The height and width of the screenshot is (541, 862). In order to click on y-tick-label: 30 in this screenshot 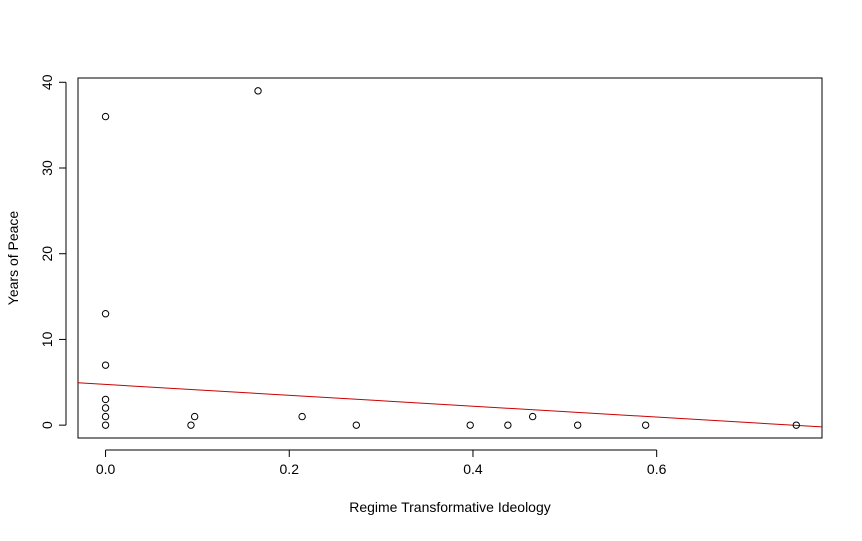, I will do `click(47, 168)`.